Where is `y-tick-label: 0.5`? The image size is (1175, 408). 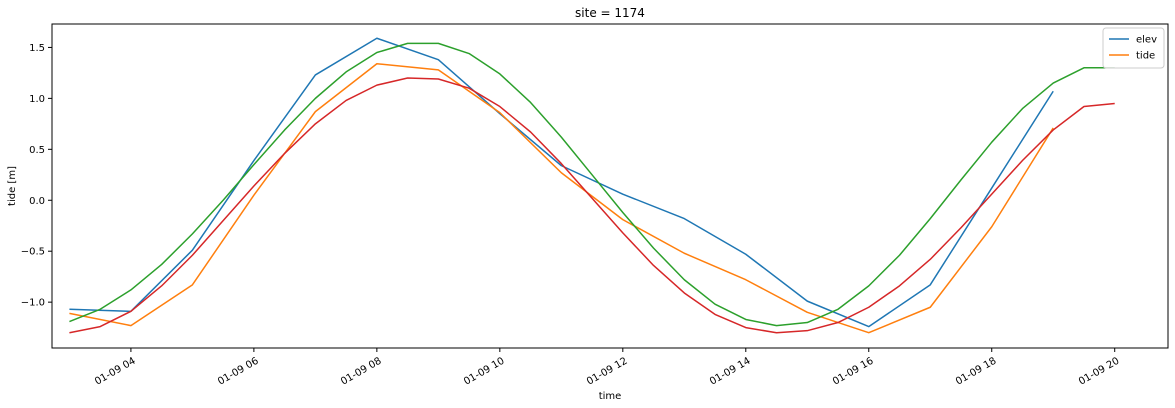
y-tick-label: 0.5 is located at coordinates (37, 150).